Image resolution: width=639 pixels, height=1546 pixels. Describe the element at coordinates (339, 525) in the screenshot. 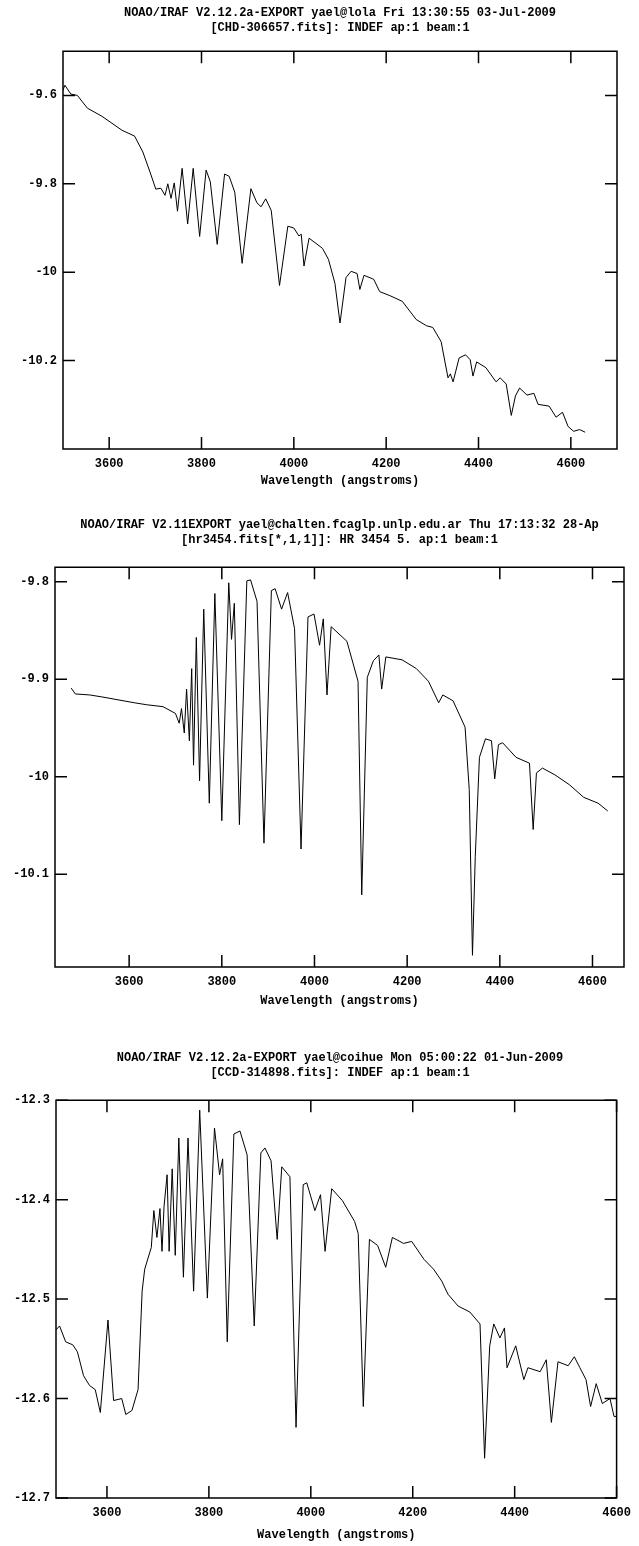

I see `chart-title: NOAO/IRAF V2.11EXPORT yael@chalten.fcaglp.unlp.edu.ar Thu 17:13:32 28-Ap` at that location.